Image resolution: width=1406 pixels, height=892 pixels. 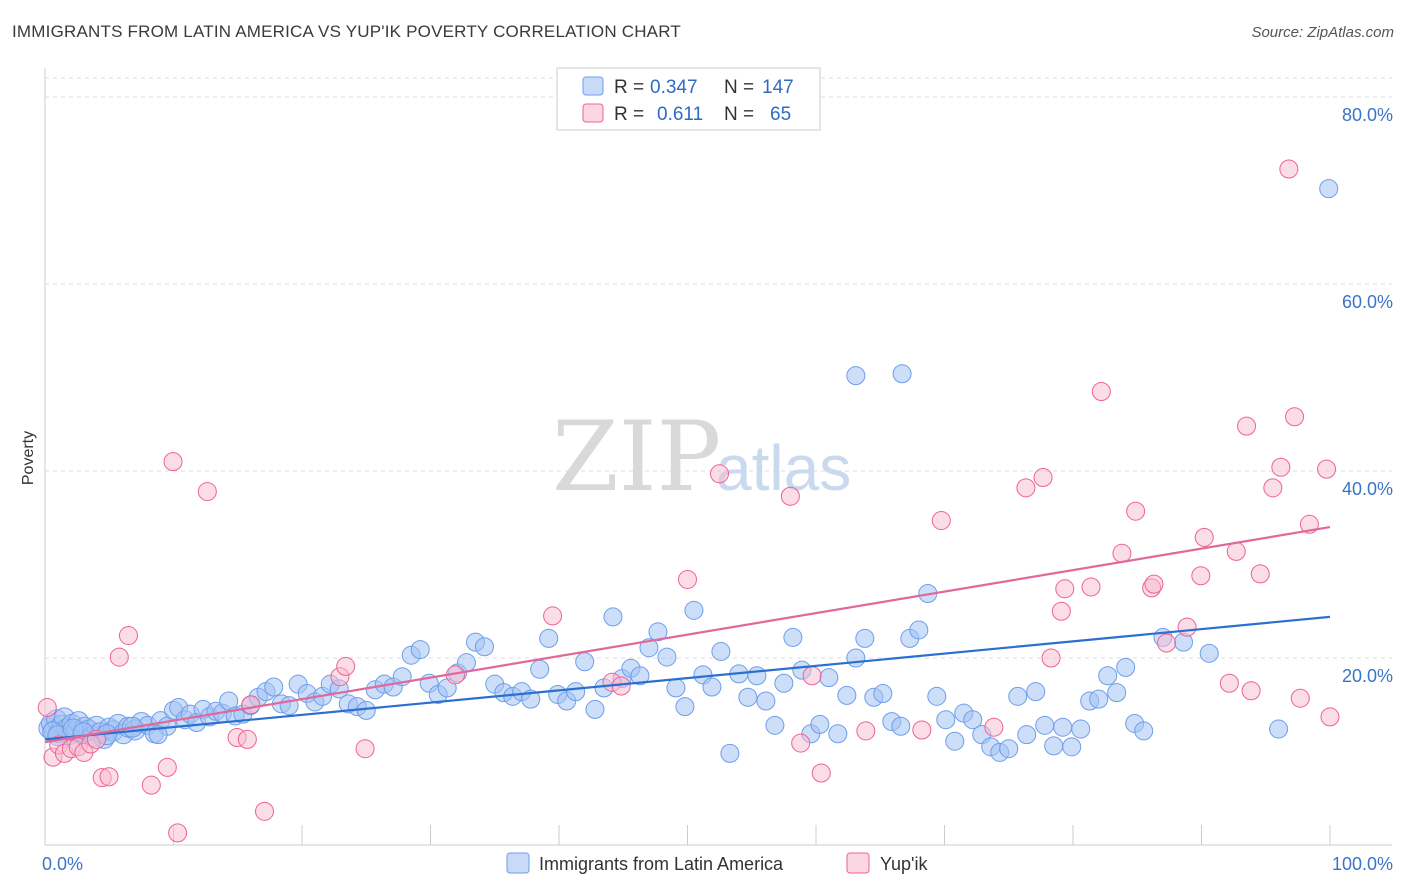 What do you see at coordinates (629, 114) in the screenshot?
I see `legend-r-label-yupik: R =` at bounding box center [629, 114].